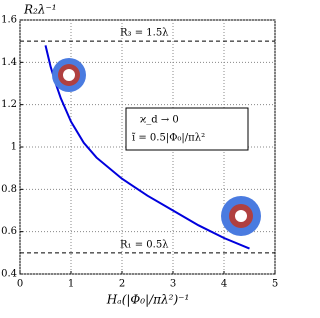  I want to click on y-tick-label: 1.4, so click(9, 62).